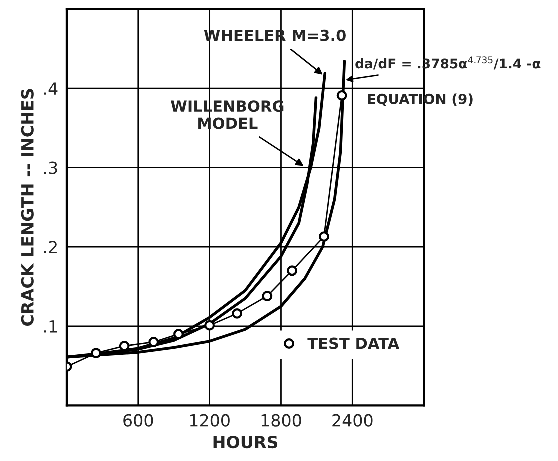 The height and width of the screenshot is (461, 558). I want to click on y-tick-label: .4, so click(51, 88).